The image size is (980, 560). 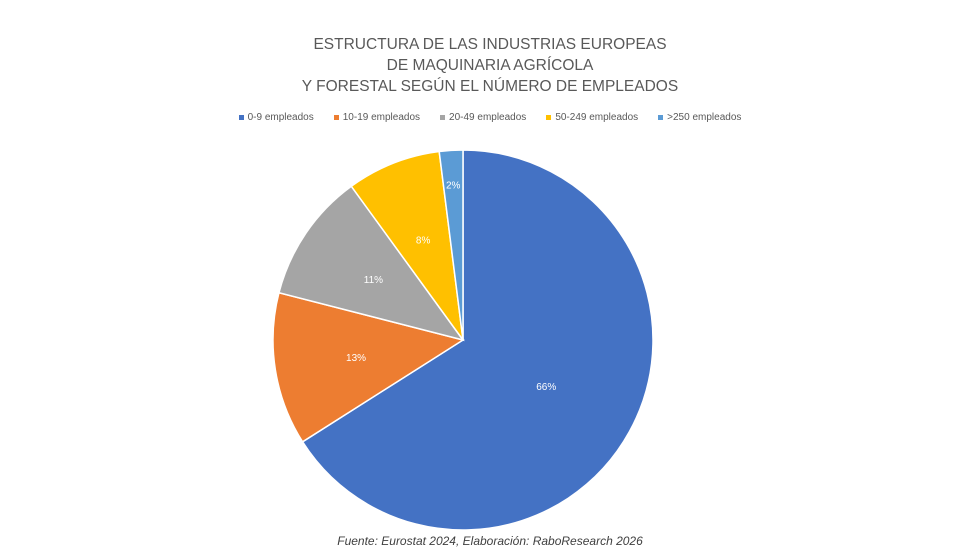 I want to click on legend-item: >250 empleados, so click(x=699, y=117).